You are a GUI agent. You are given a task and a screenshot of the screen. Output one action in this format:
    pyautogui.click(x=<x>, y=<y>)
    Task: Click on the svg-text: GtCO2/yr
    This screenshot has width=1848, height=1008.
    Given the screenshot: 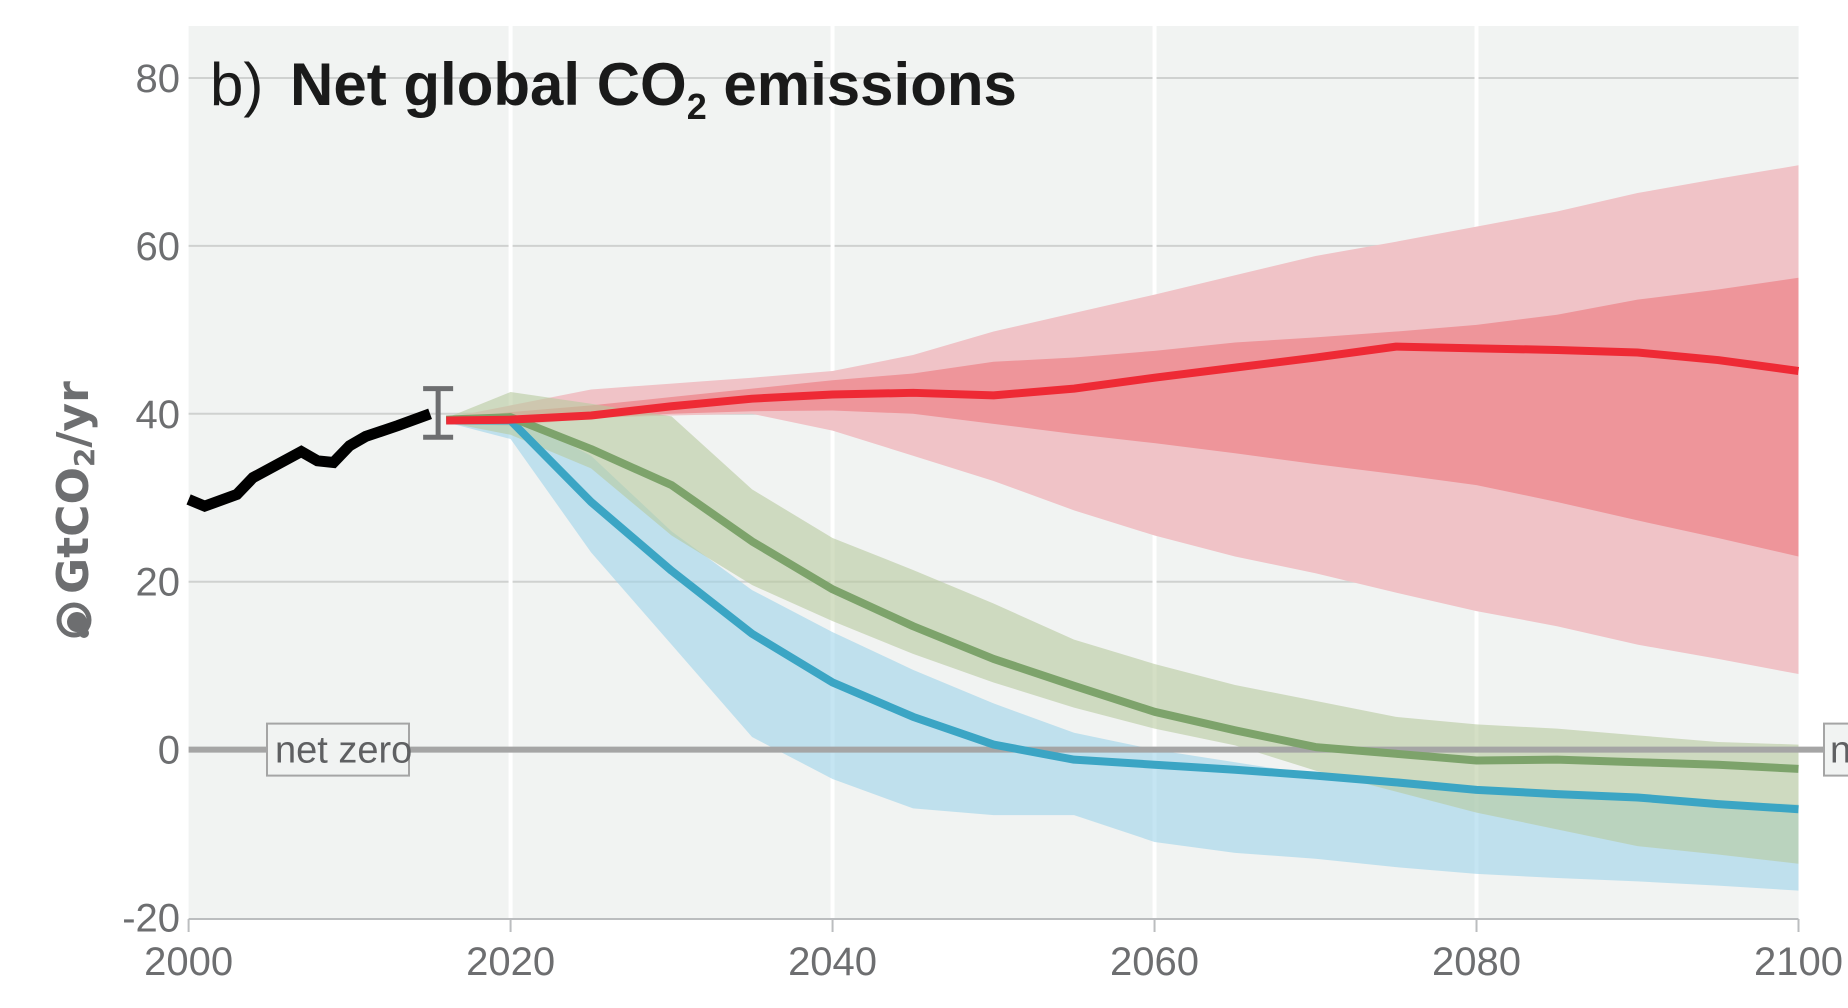 What is the action you would take?
    pyautogui.click(x=74, y=487)
    